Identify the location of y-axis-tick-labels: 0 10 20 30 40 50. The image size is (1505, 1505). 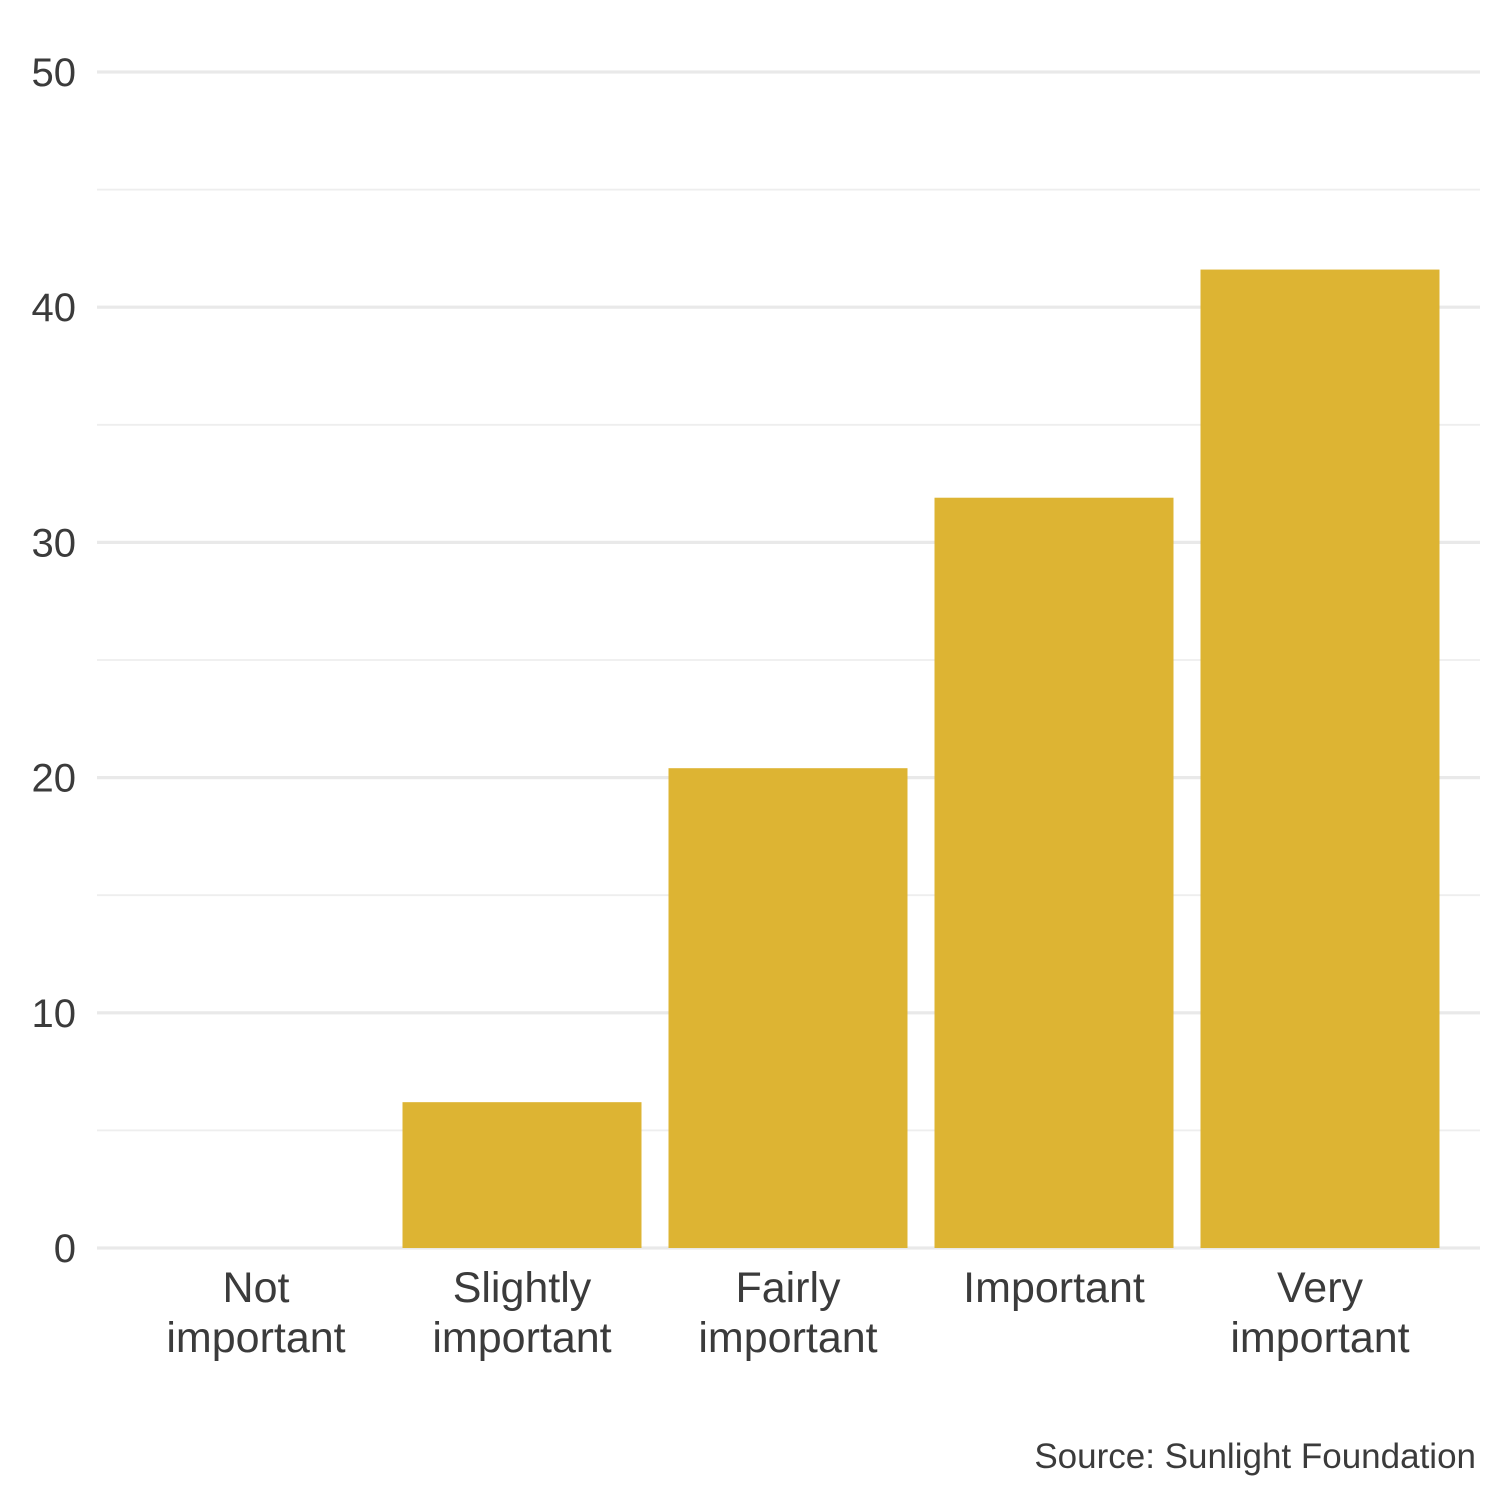
(54, 661).